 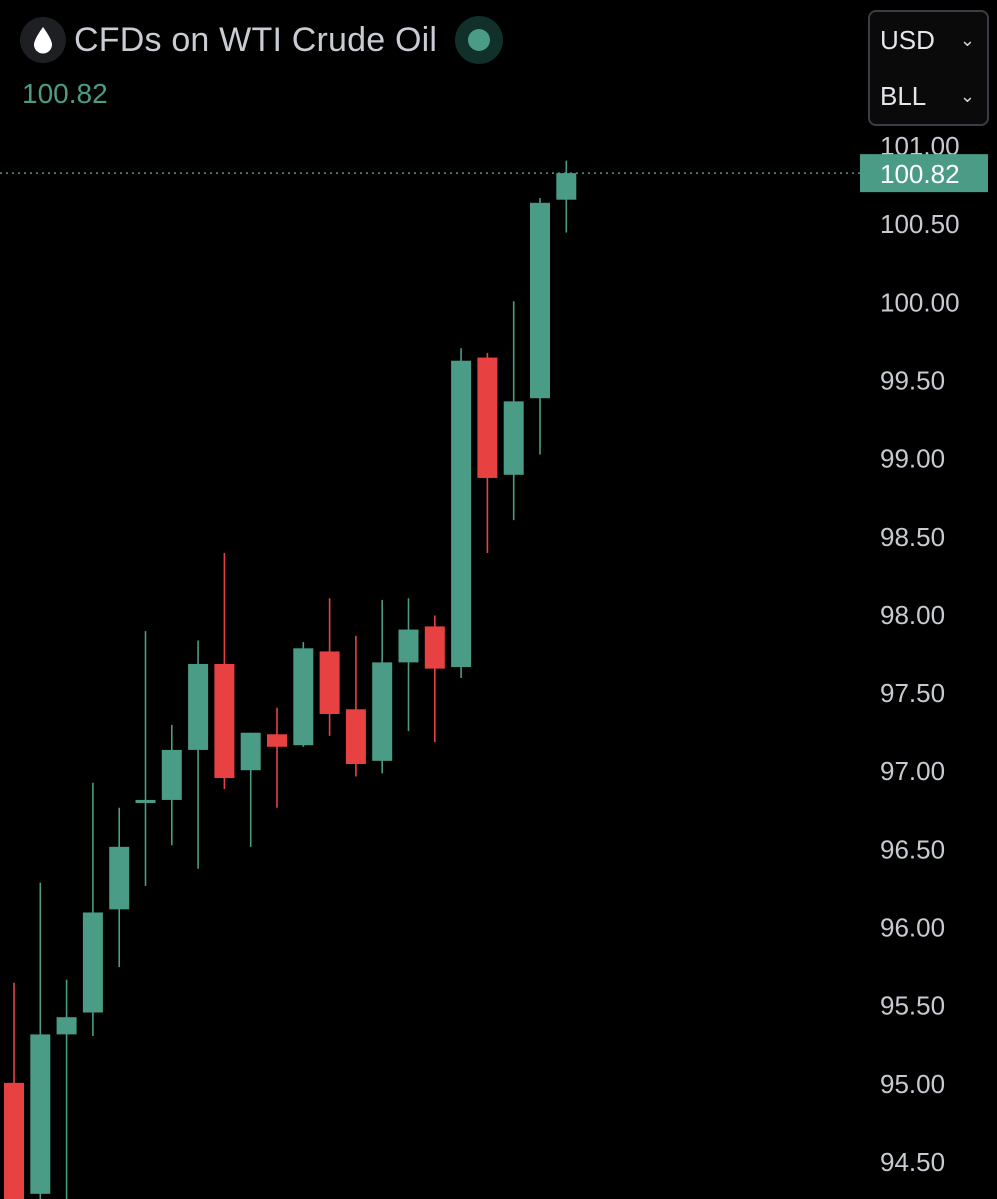 What do you see at coordinates (256, 39) in the screenshot?
I see `instrument-title: CFDs on WTI Crude Oil` at bounding box center [256, 39].